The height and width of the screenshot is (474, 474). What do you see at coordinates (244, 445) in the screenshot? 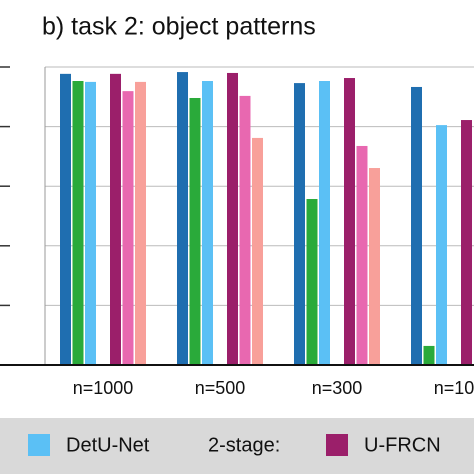
I see `legend-group-label: 2-stage:` at bounding box center [244, 445].